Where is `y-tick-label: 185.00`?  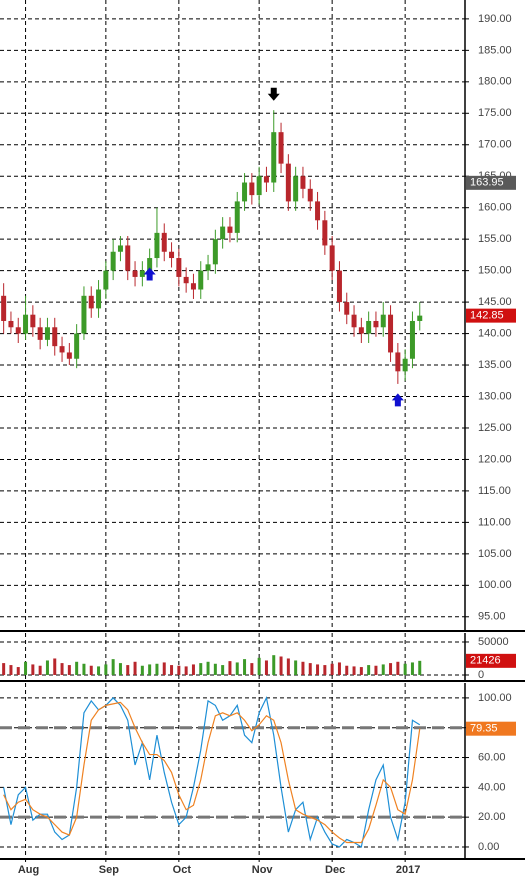
y-tick-label: 185.00 is located at coordinates (495, 50).